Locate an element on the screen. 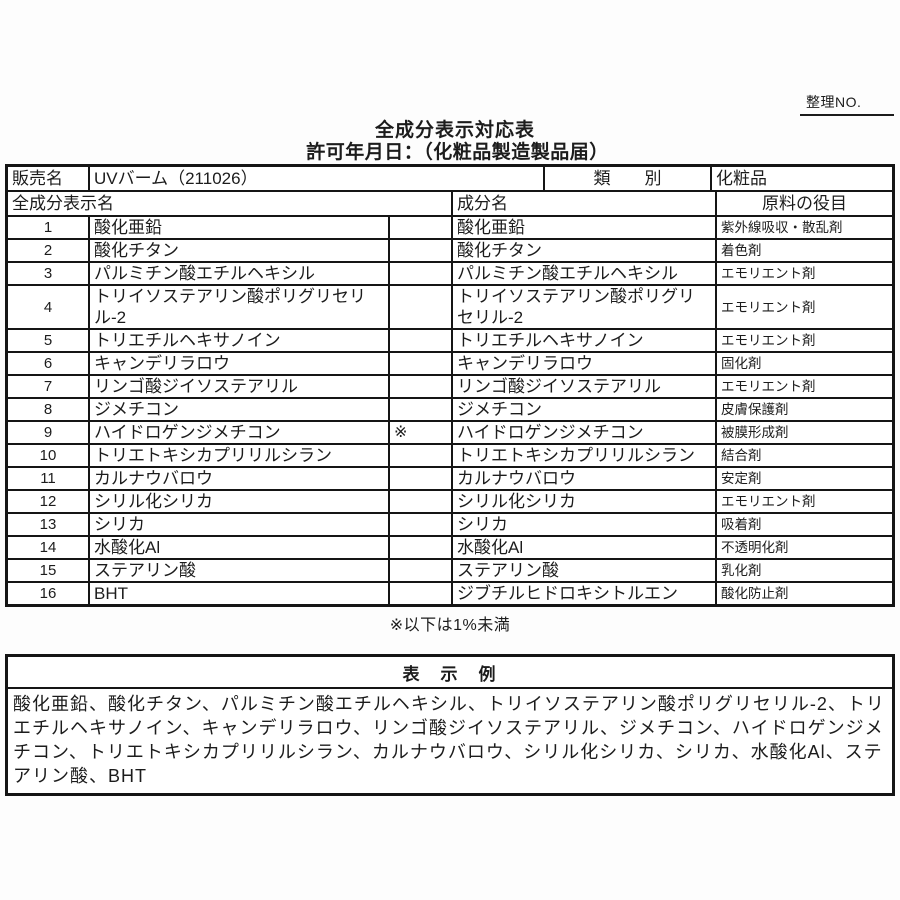 The image size is (900, 900). footnote-under-table: ※以下は1%未満 is located at coordinates (450, 625).